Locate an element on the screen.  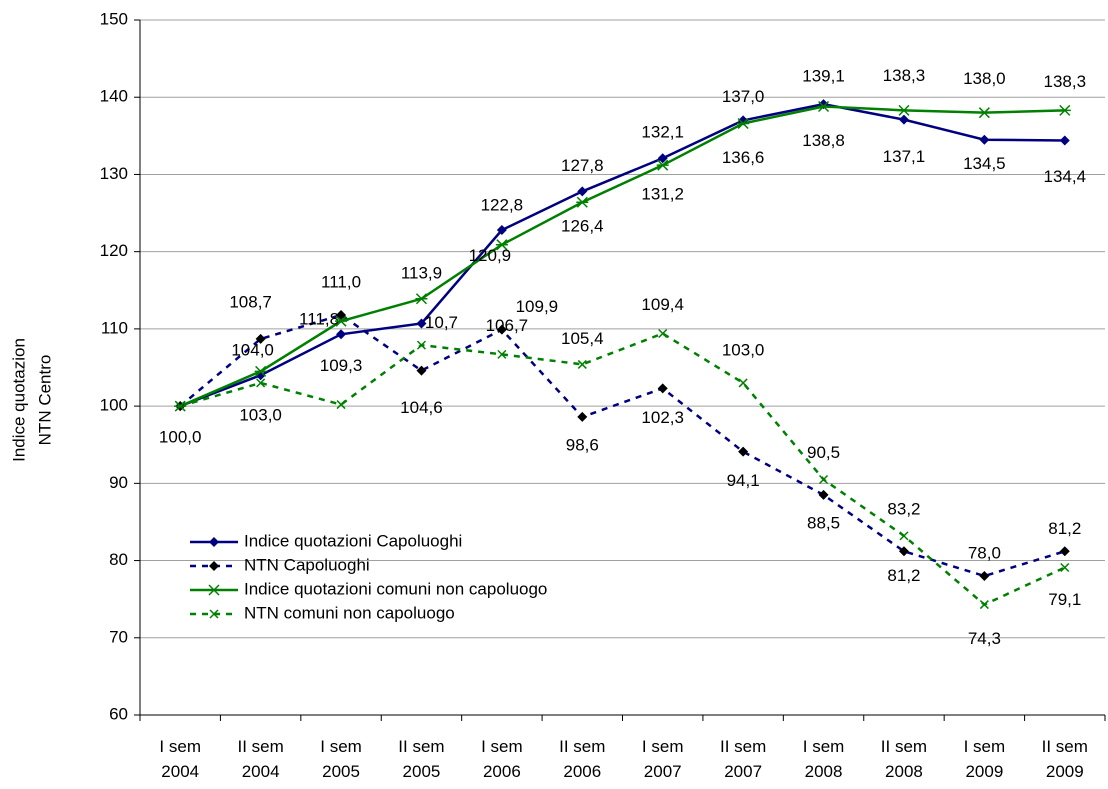
data-label: 109,9 is located at coordinates (537, 306).